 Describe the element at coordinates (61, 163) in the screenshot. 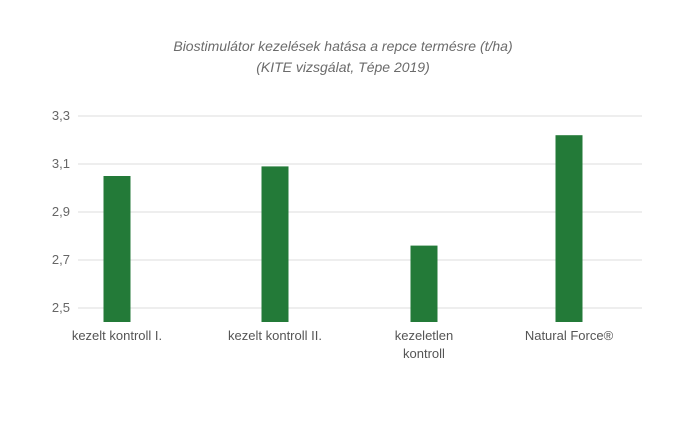

I see `y-tick-label: 3,1` at that location.